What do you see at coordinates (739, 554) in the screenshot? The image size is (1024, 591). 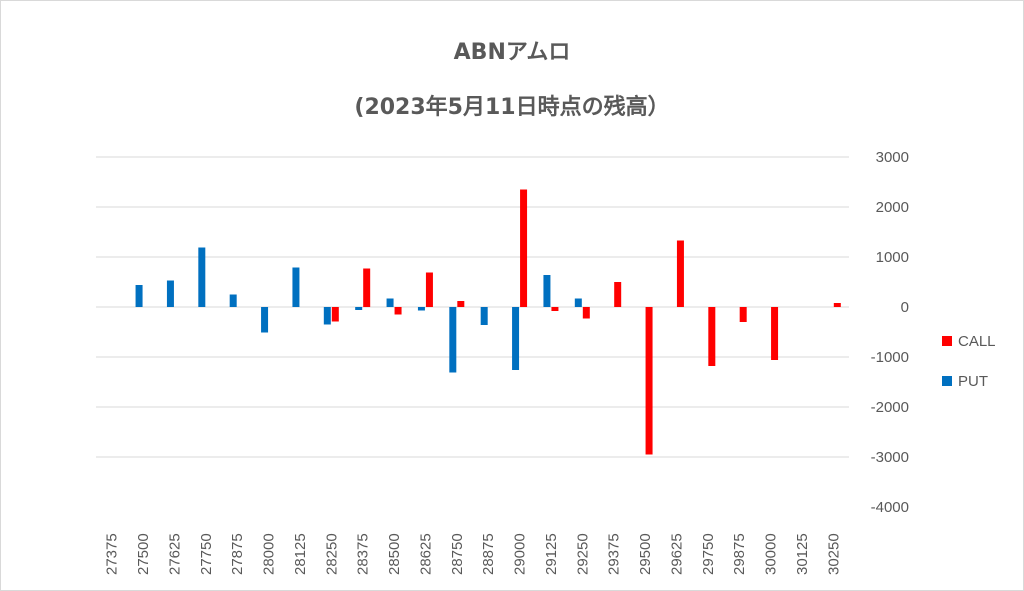 I see `x-tick-label: 29875` at bounding box center [739, 554].